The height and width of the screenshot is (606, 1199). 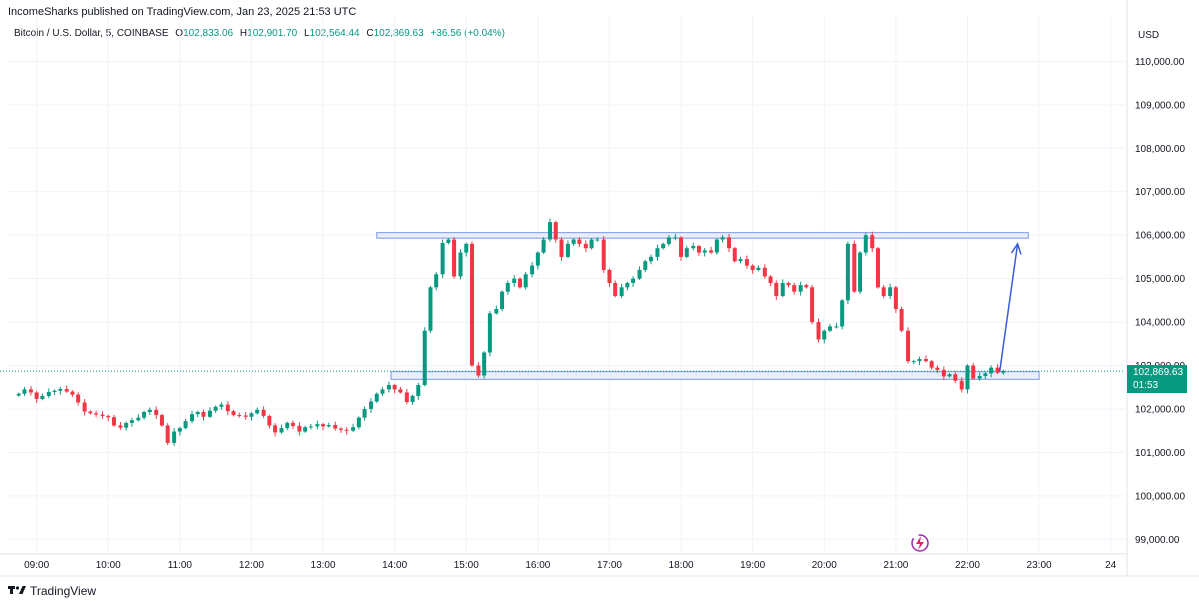 What do you see at coordinates (466, 565) in the screenshot?
I see `x-tick-label: 15:00` at bounding box center [466, 565].